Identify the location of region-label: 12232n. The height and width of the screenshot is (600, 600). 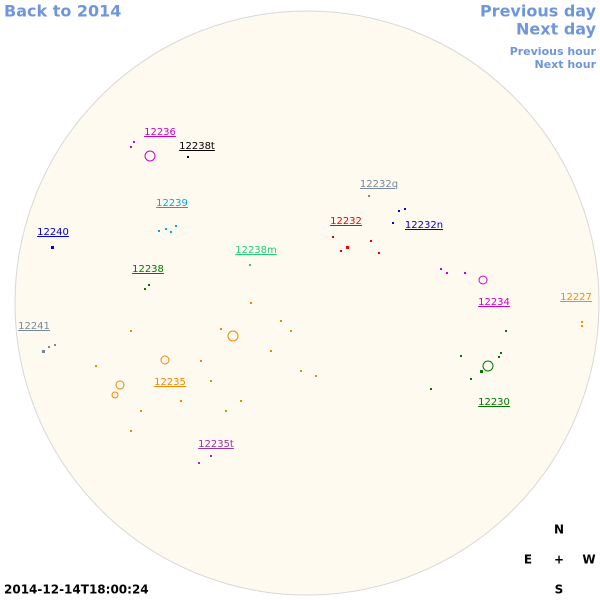
(424, 225).